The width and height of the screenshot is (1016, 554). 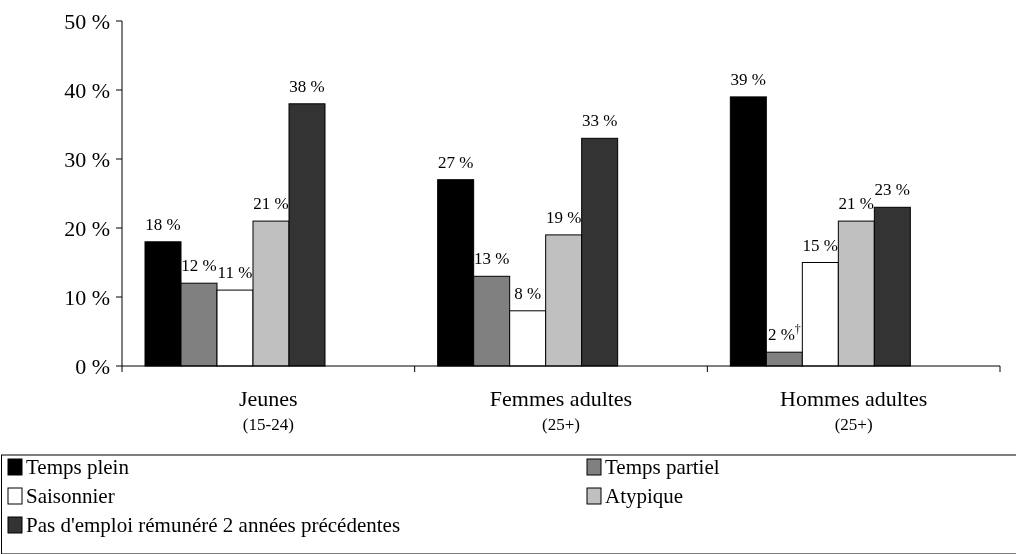 What do you see at coordinates (87, 90) in the screenshot?
I see `y-tick-label: 40 %` at bounding box center [87, 90].